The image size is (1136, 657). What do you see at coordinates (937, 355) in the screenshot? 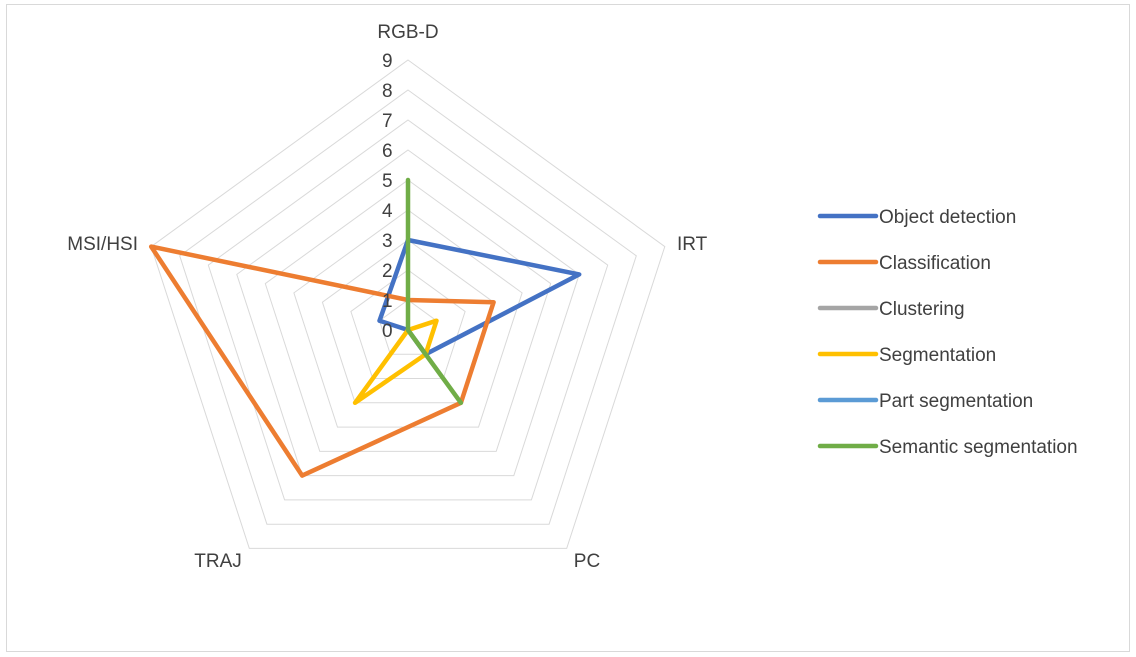
I see `legend-label-3: Segmentation` at bounding box center [937, 355].